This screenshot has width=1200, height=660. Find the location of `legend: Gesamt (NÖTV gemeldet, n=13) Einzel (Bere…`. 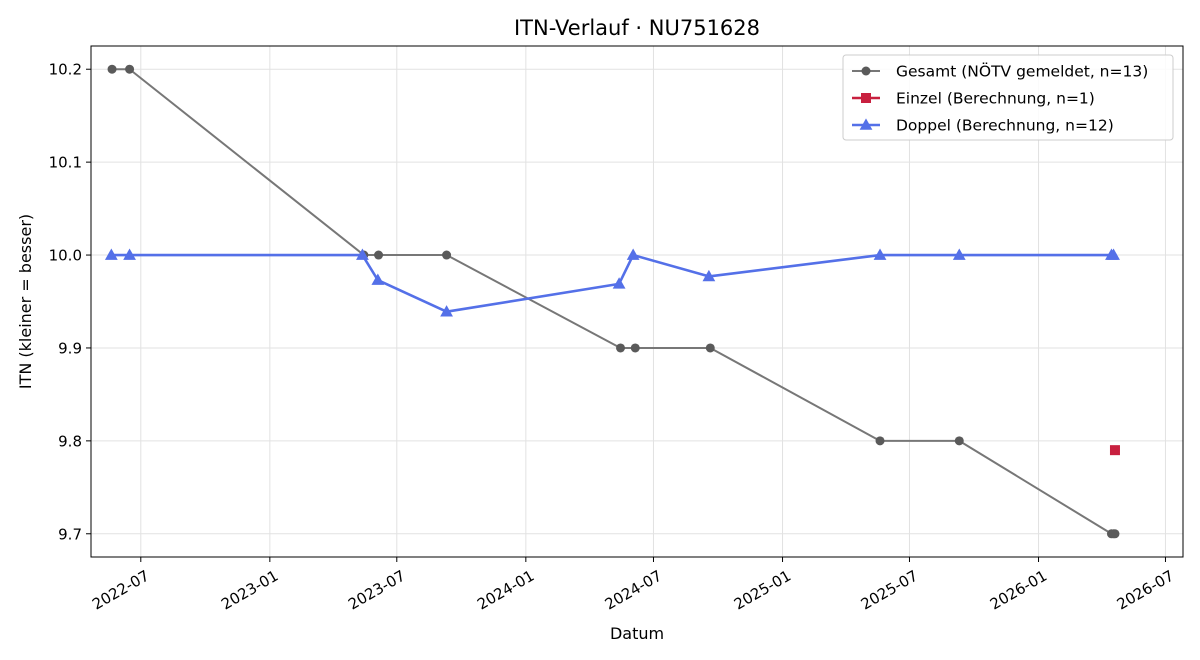

legend: Gesamt (NÖTV gemeldet, n=13) Einzel (Bere… is located at coordinates (1008, 97).